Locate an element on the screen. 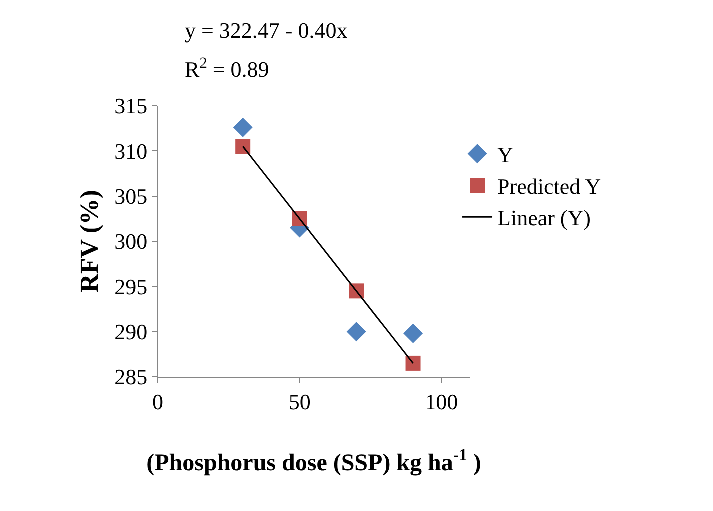 Image resolution: width=713 pixels, height=511 pixels. legend-label: Predicted Y is located at coordinates (550, 187).